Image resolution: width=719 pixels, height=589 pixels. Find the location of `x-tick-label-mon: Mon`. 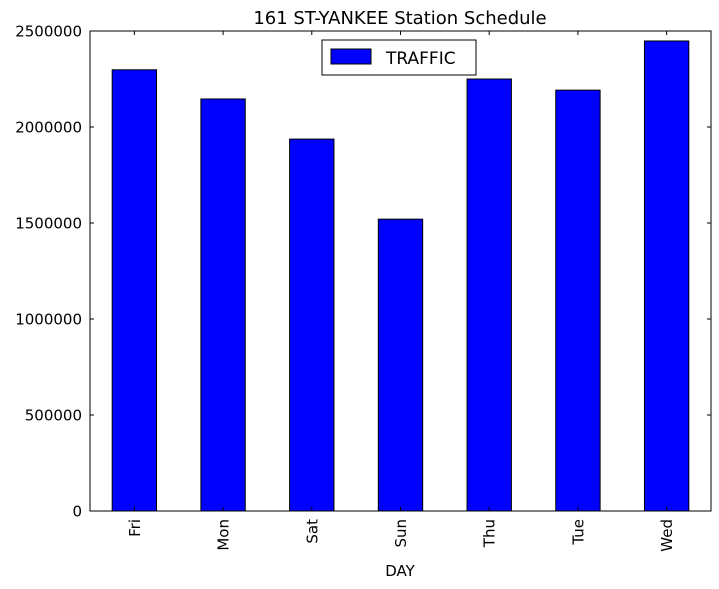

x-tick-label-mon: Mon is located at coordinates (224, 535).